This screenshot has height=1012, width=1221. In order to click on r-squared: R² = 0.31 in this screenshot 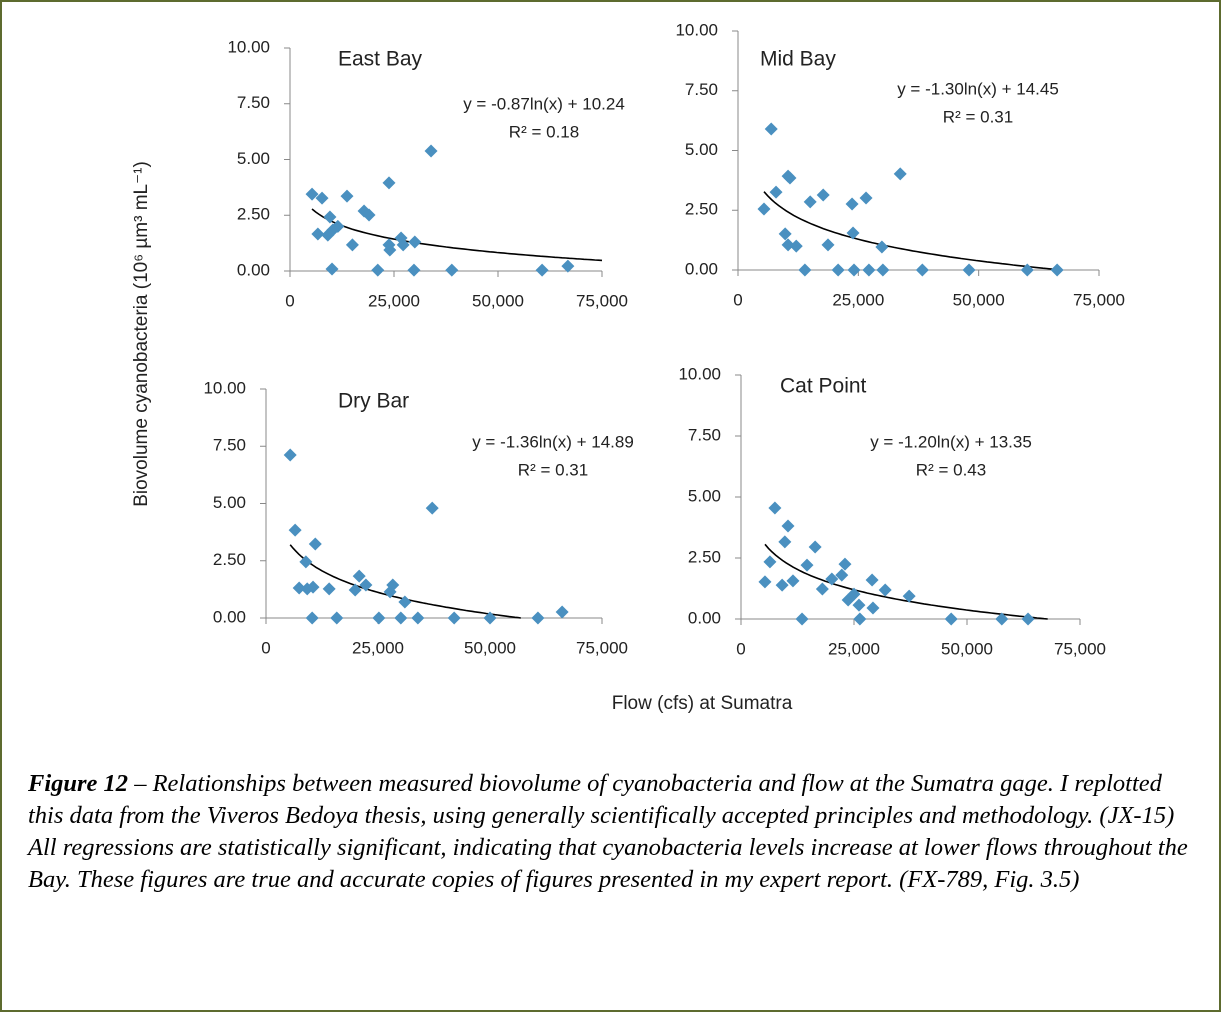, I will do `click(553, 469)`.